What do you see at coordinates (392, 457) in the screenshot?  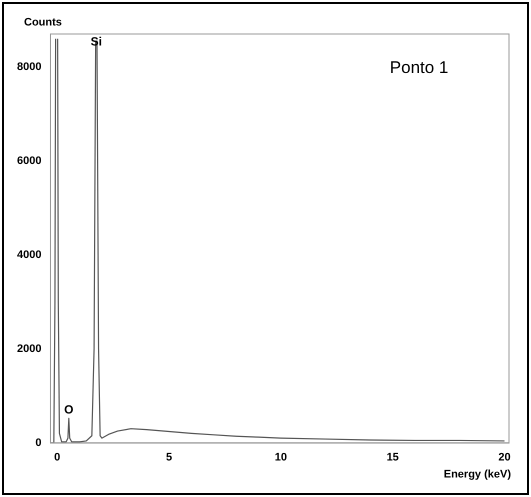 I see `x-tick-label: 15` at bounding box center [392, 457].